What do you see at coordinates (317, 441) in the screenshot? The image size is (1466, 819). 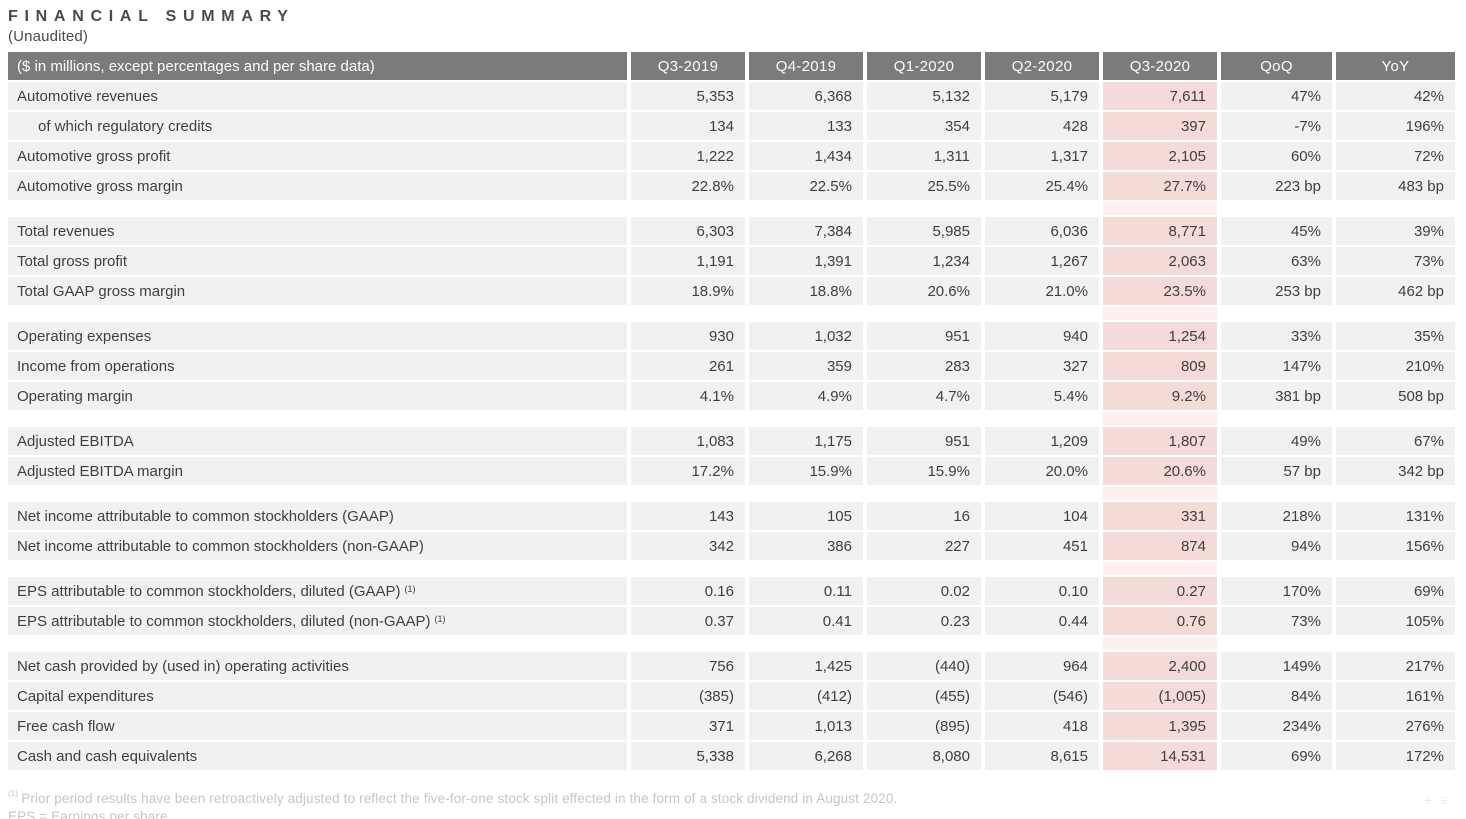 I see `row-label: Adjusted EBITDA` at bounding box center [317, 441].